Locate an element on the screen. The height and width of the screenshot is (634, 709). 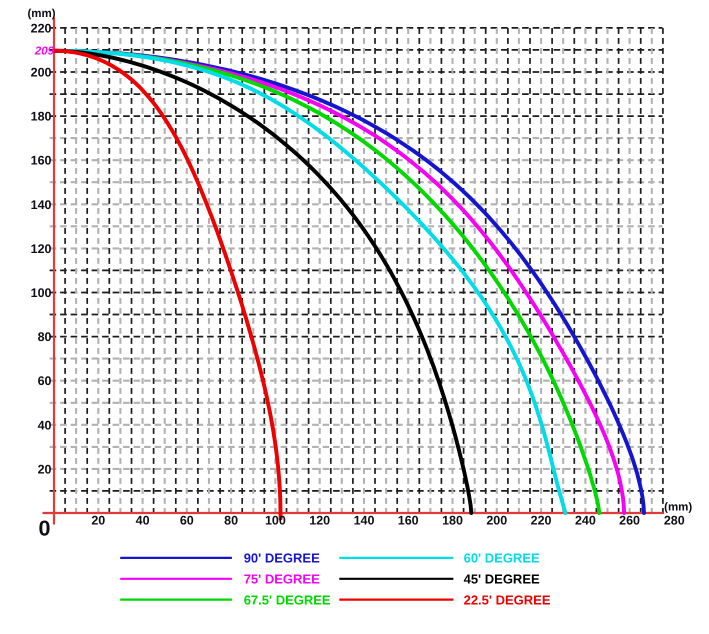
svg-text: 240 is located at coordinates (585, 521).